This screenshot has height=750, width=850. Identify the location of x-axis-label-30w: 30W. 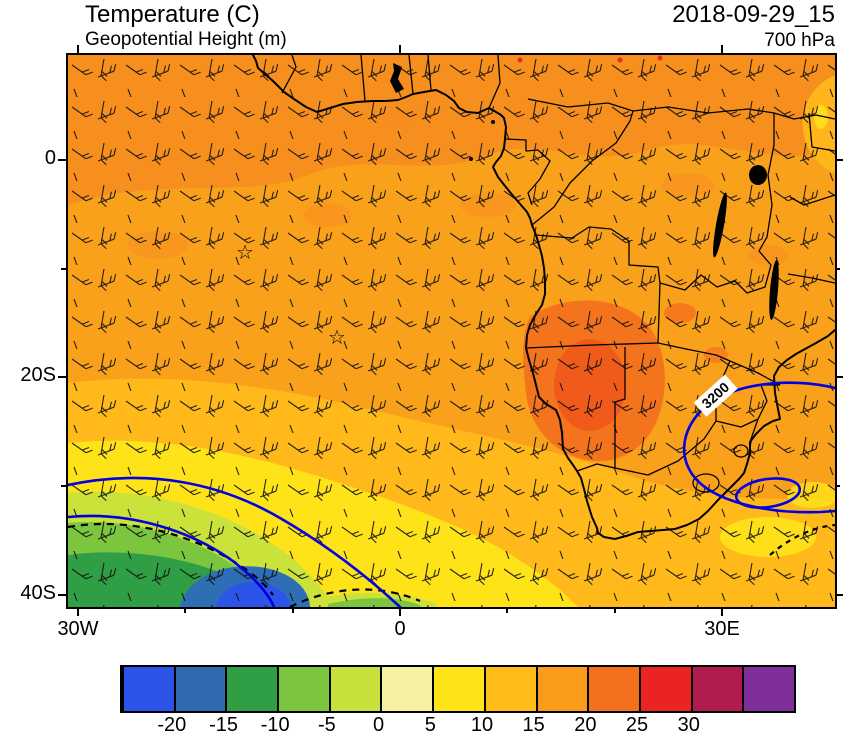
(78, 629).